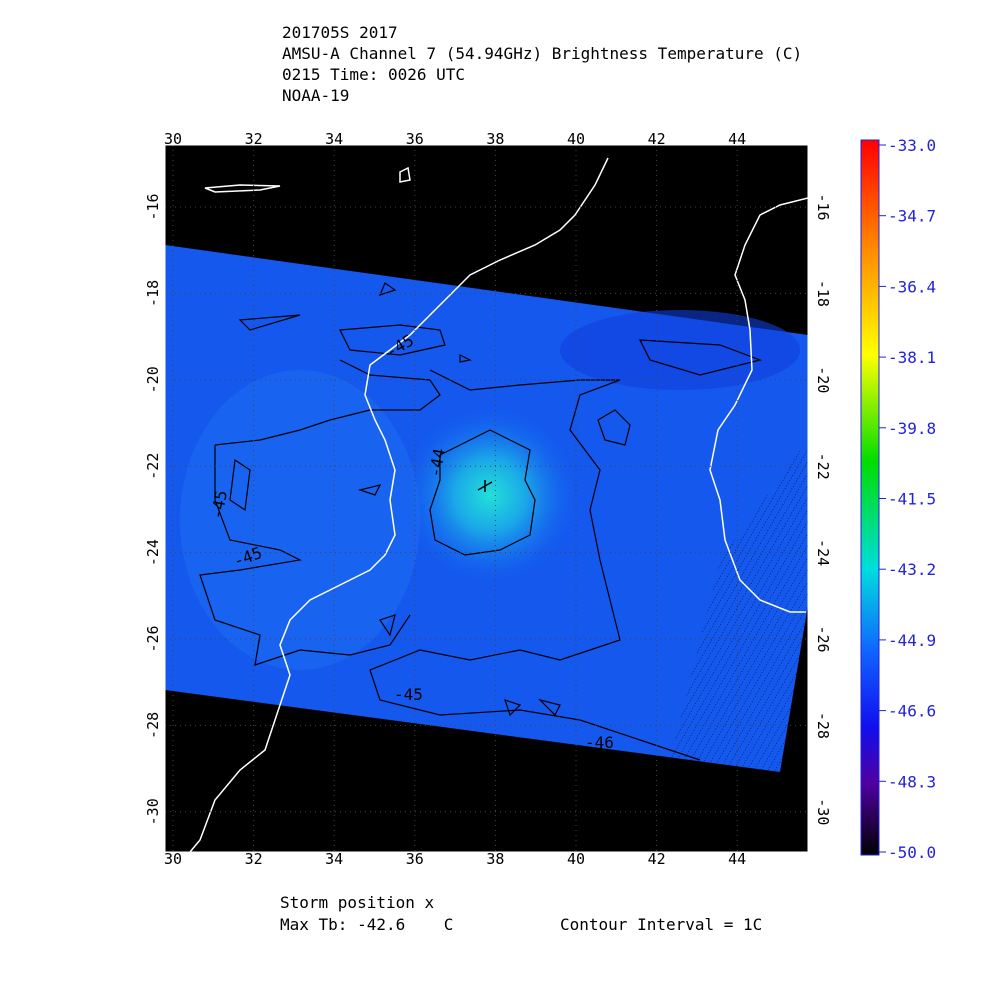  I want to click on storm-position: Storm position x, so click(357, 902).